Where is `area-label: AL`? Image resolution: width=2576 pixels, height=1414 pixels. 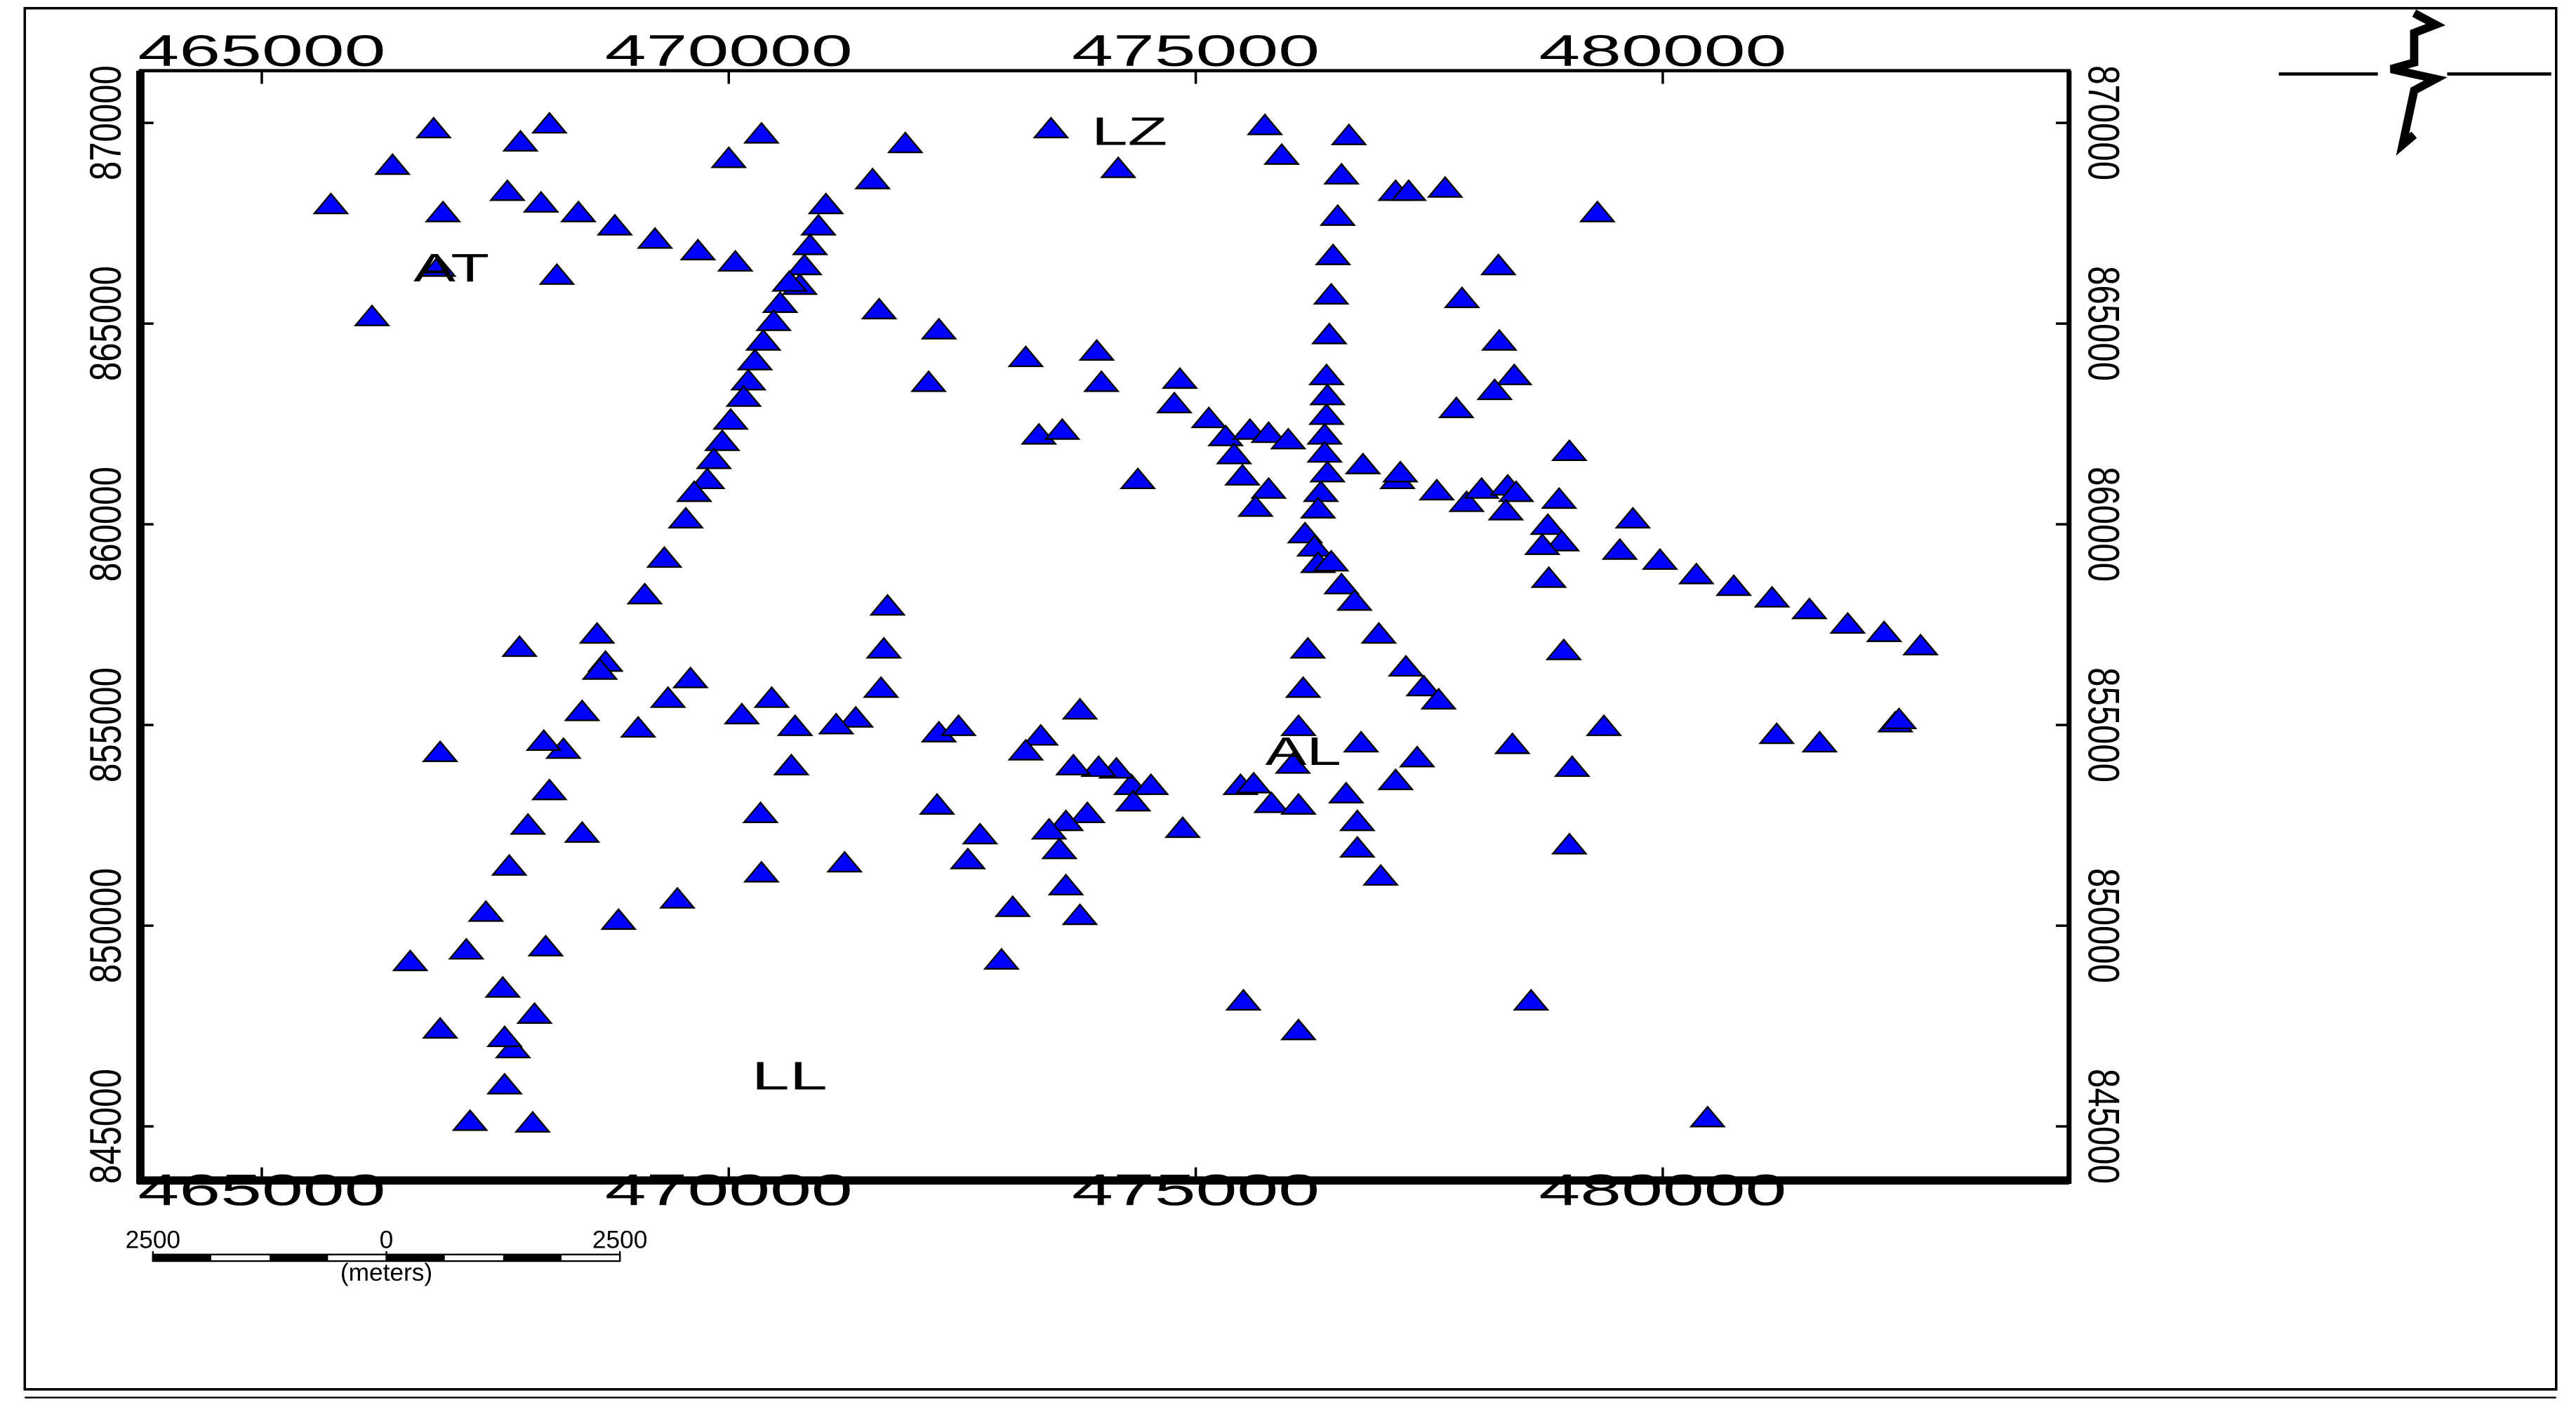
area-label: AL is located at coordinates (1304, 751).